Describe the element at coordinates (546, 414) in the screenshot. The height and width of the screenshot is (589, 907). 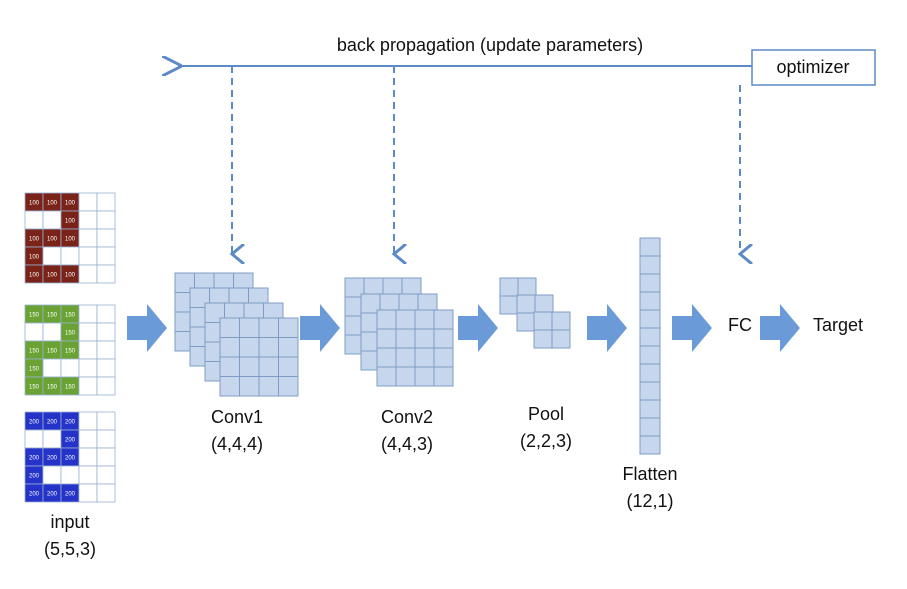
I see `layer-label: Pool` at that location.